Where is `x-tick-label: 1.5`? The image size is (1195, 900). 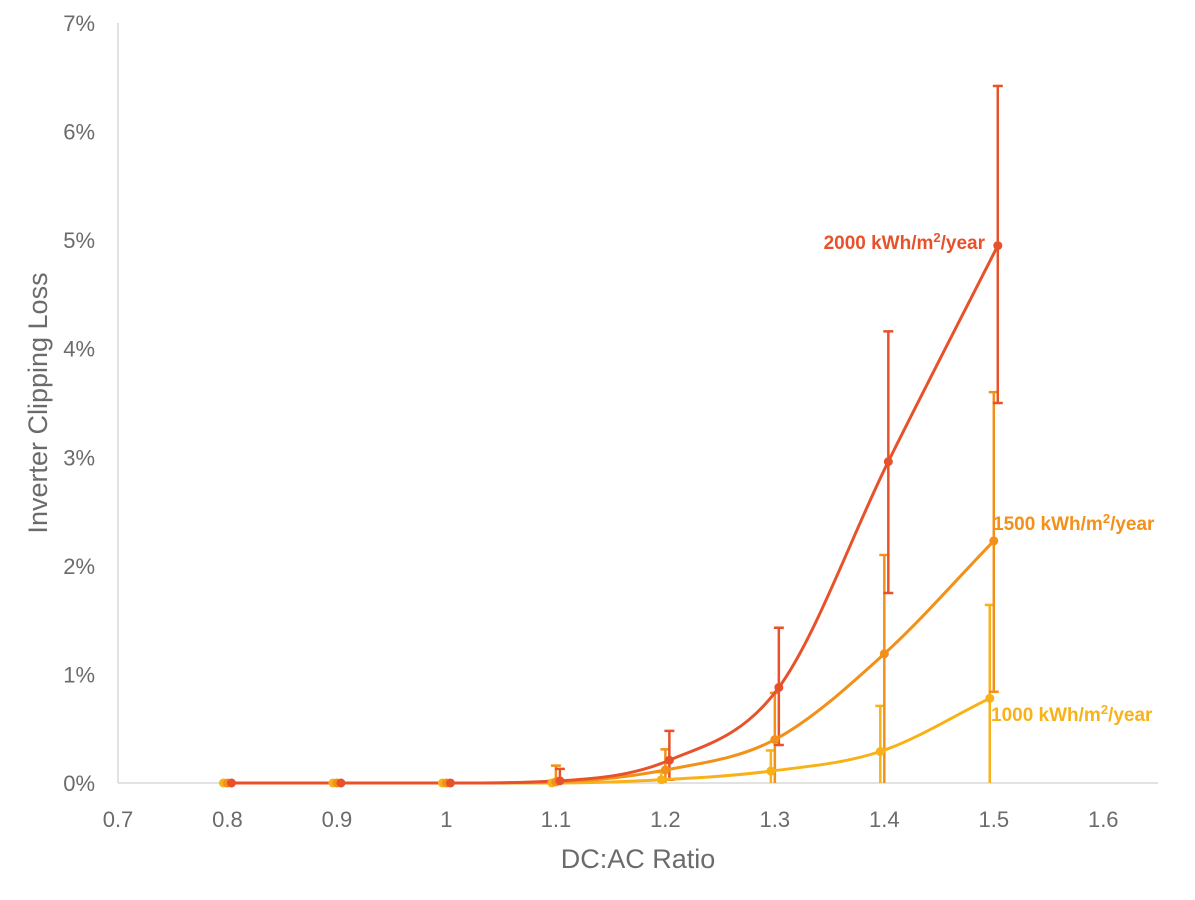
x-tick-label: 1.5 is located at coordinates (993, 819).